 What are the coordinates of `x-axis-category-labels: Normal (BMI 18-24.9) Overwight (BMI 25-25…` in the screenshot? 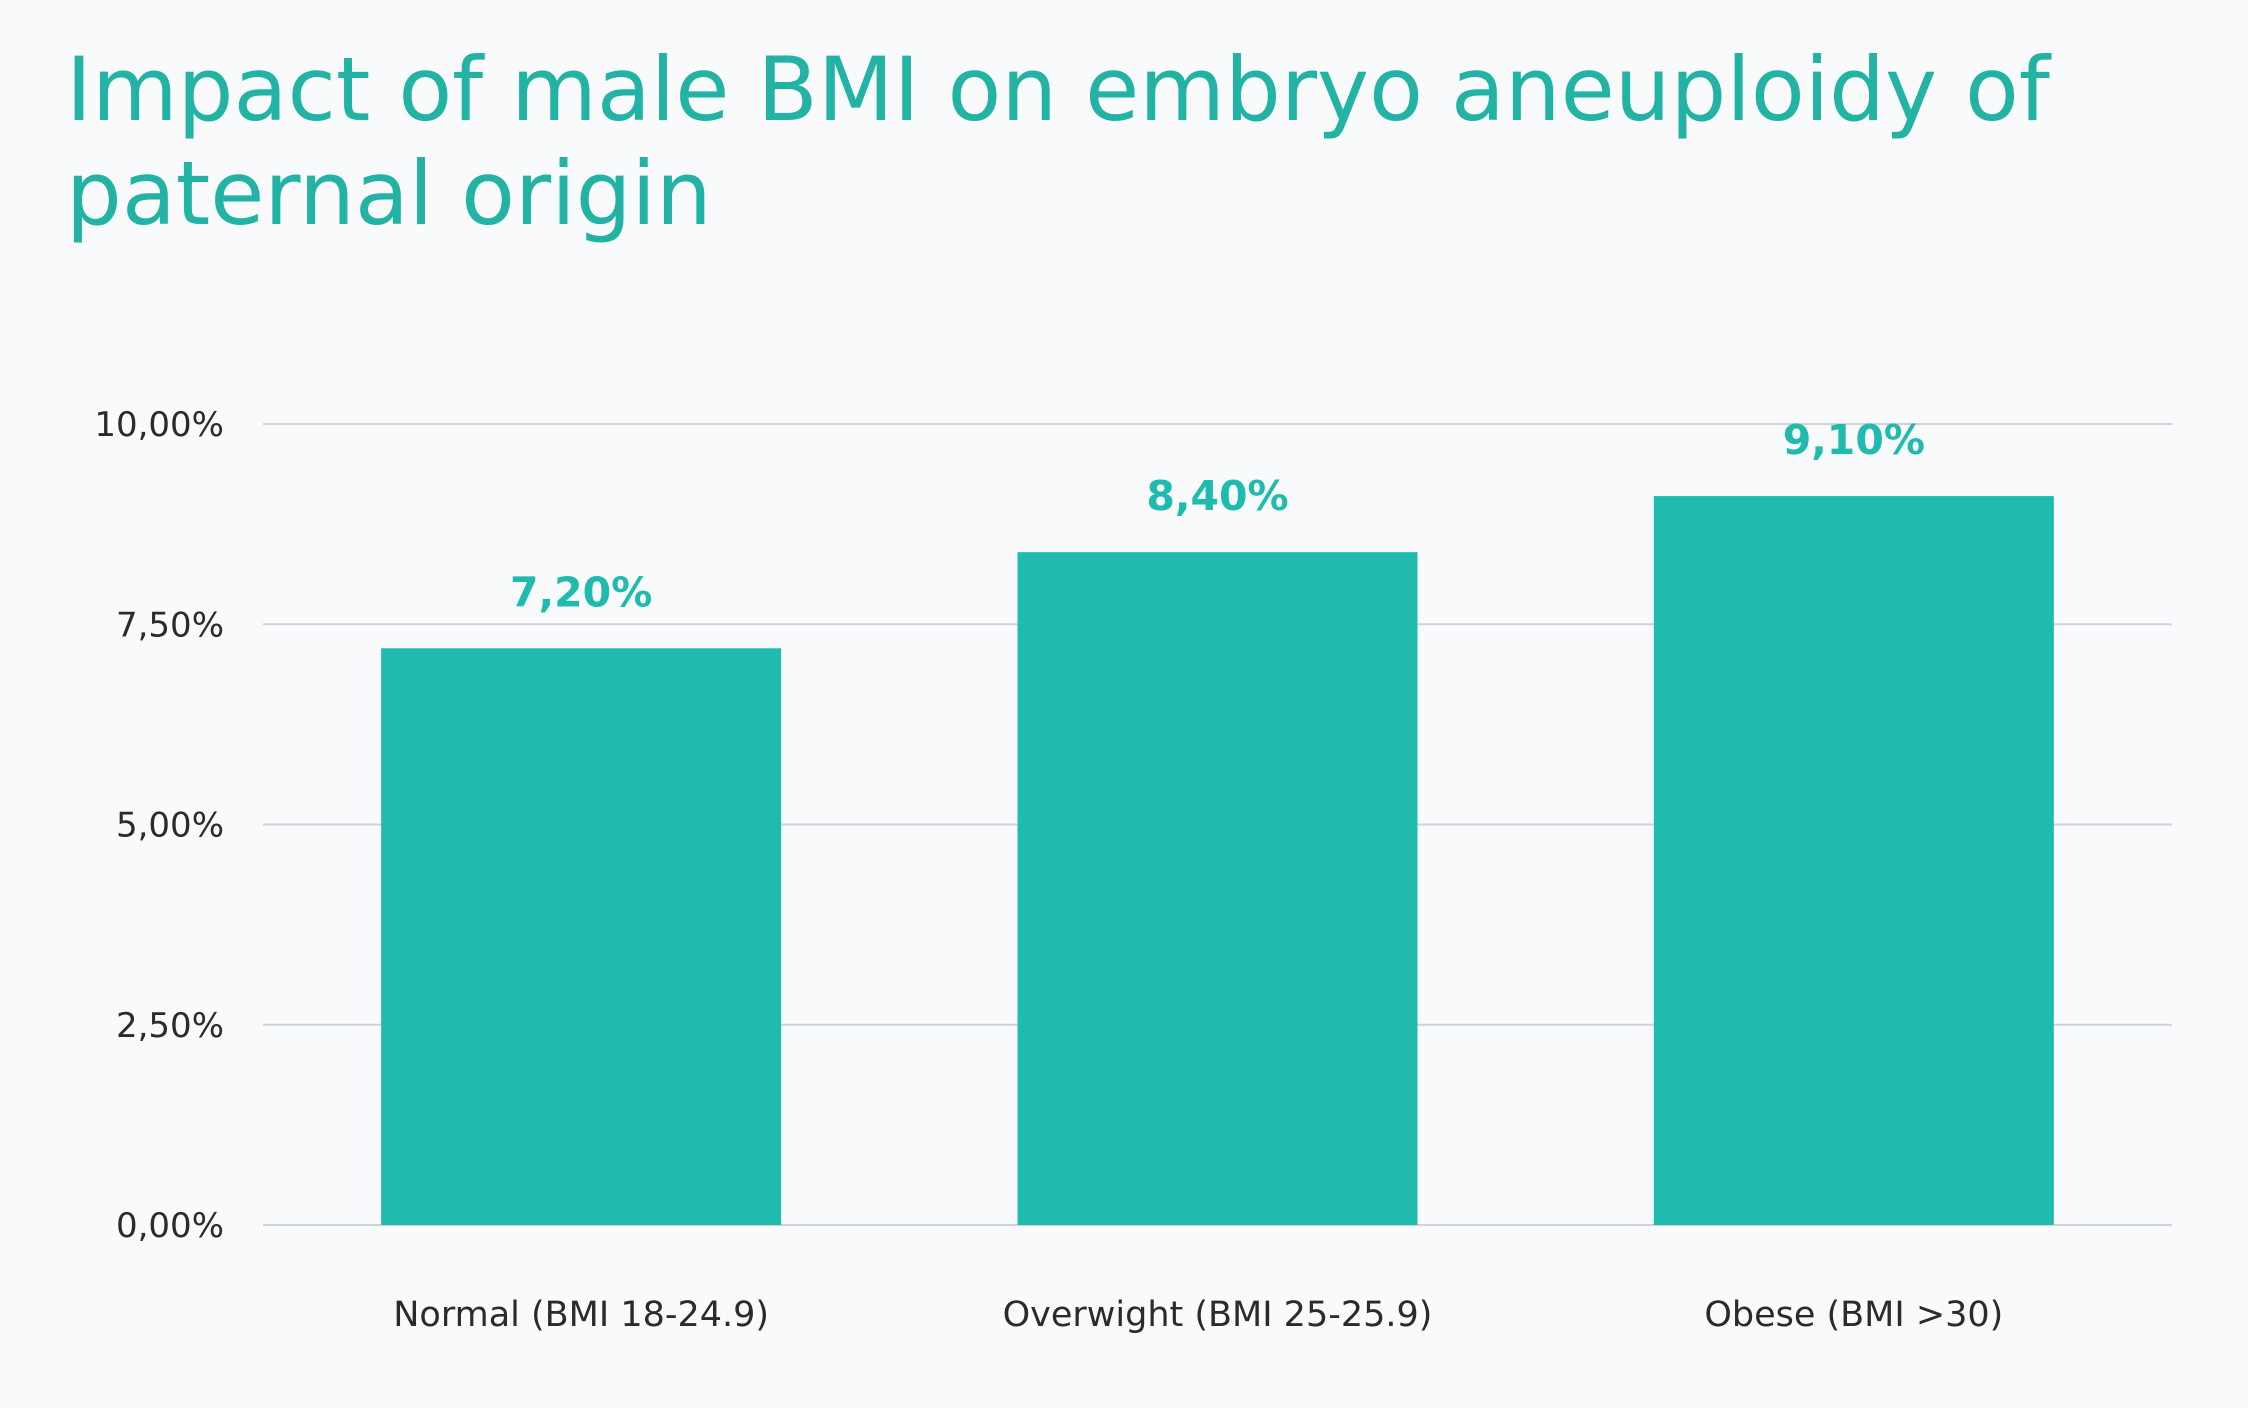 It's located at (1198, 1315).